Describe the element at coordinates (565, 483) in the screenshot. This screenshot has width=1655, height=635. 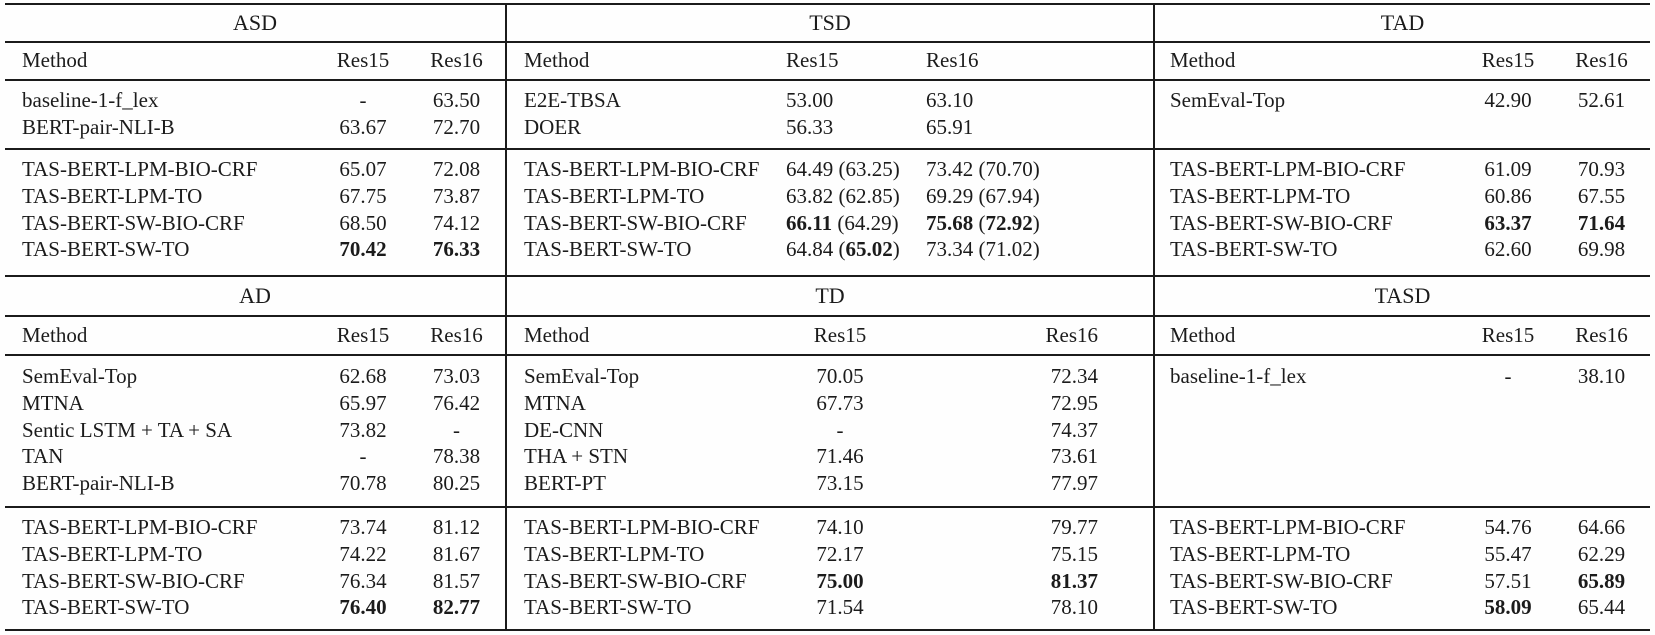
I see `method-cell: BERT-PT` at that location.